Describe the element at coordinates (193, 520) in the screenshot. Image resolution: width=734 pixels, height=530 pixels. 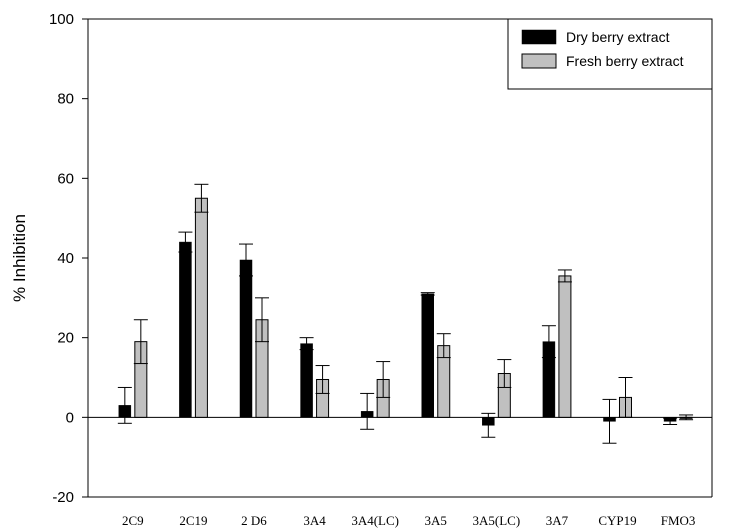
I see `x-tick-label: 2C19` at that location.